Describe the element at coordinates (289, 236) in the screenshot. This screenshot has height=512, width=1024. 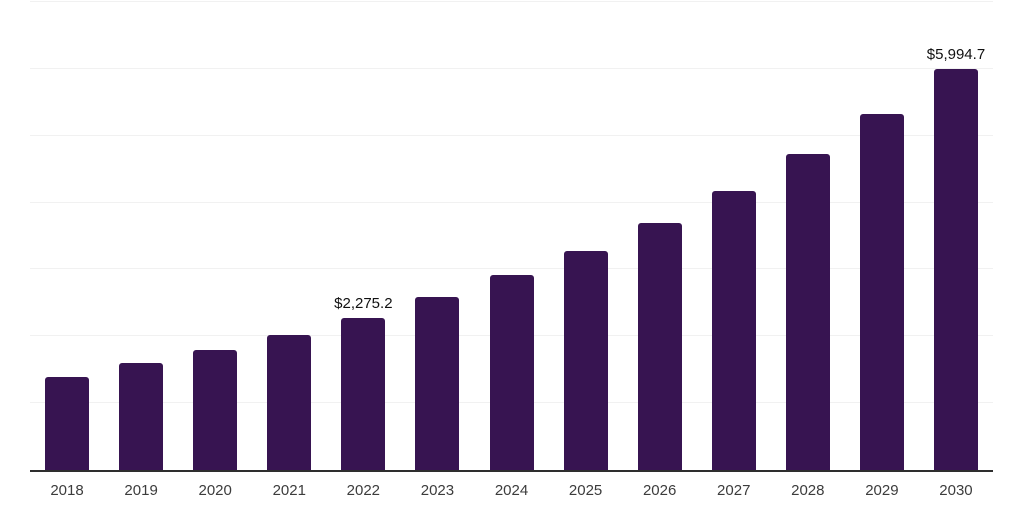
I see `bar-band-2021` at that location.